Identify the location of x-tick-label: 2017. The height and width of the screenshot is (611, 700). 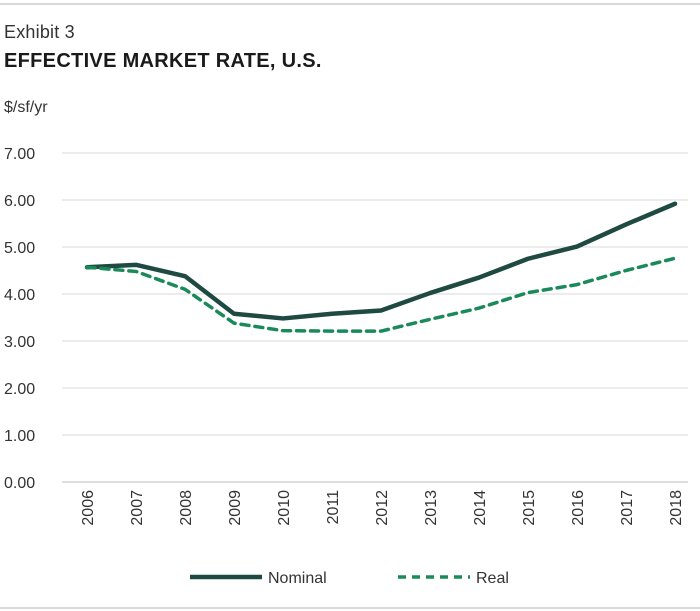
(627, 508).